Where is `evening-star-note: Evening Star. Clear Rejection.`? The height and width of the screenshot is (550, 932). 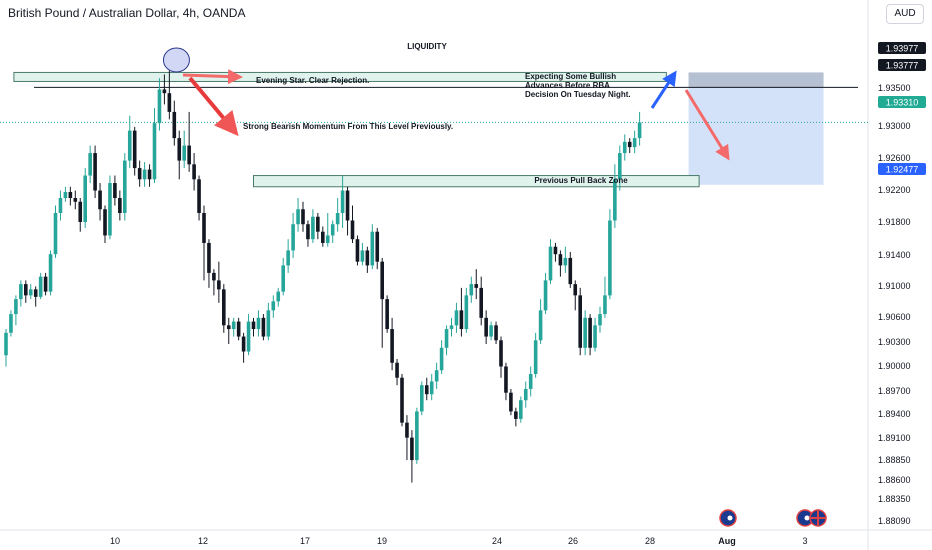 evening-star-note: Evening Star. Clear Rejection. is located at coordinates (312, 80).